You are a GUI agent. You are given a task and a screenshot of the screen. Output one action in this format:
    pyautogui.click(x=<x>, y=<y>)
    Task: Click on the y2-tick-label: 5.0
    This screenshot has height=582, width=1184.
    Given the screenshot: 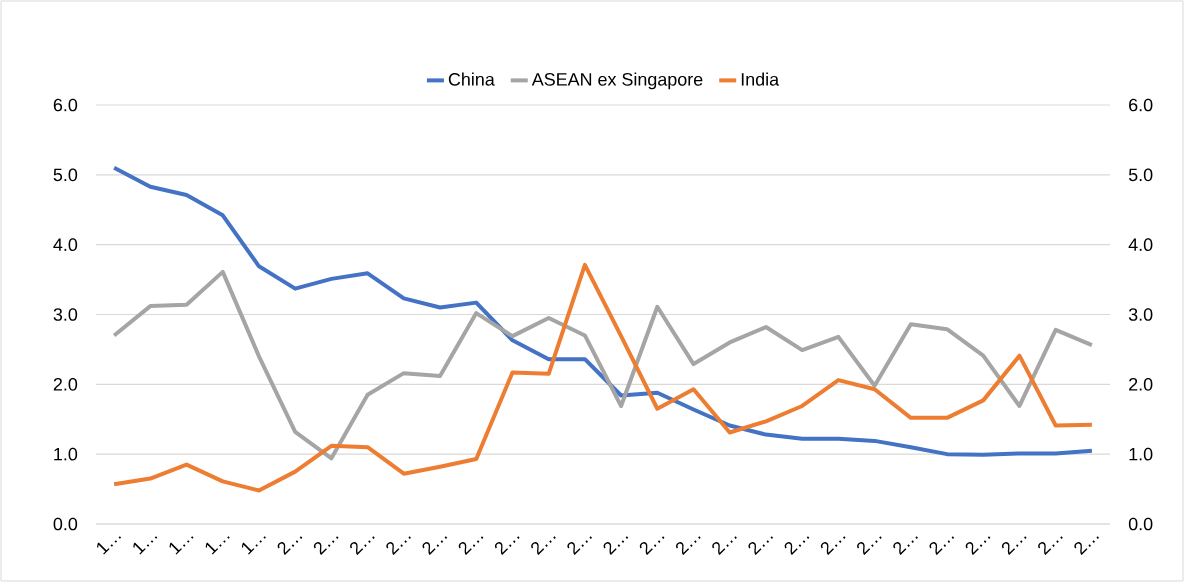 What is the action you would take?
    pyautogui.click(x=1140, y=175)
    